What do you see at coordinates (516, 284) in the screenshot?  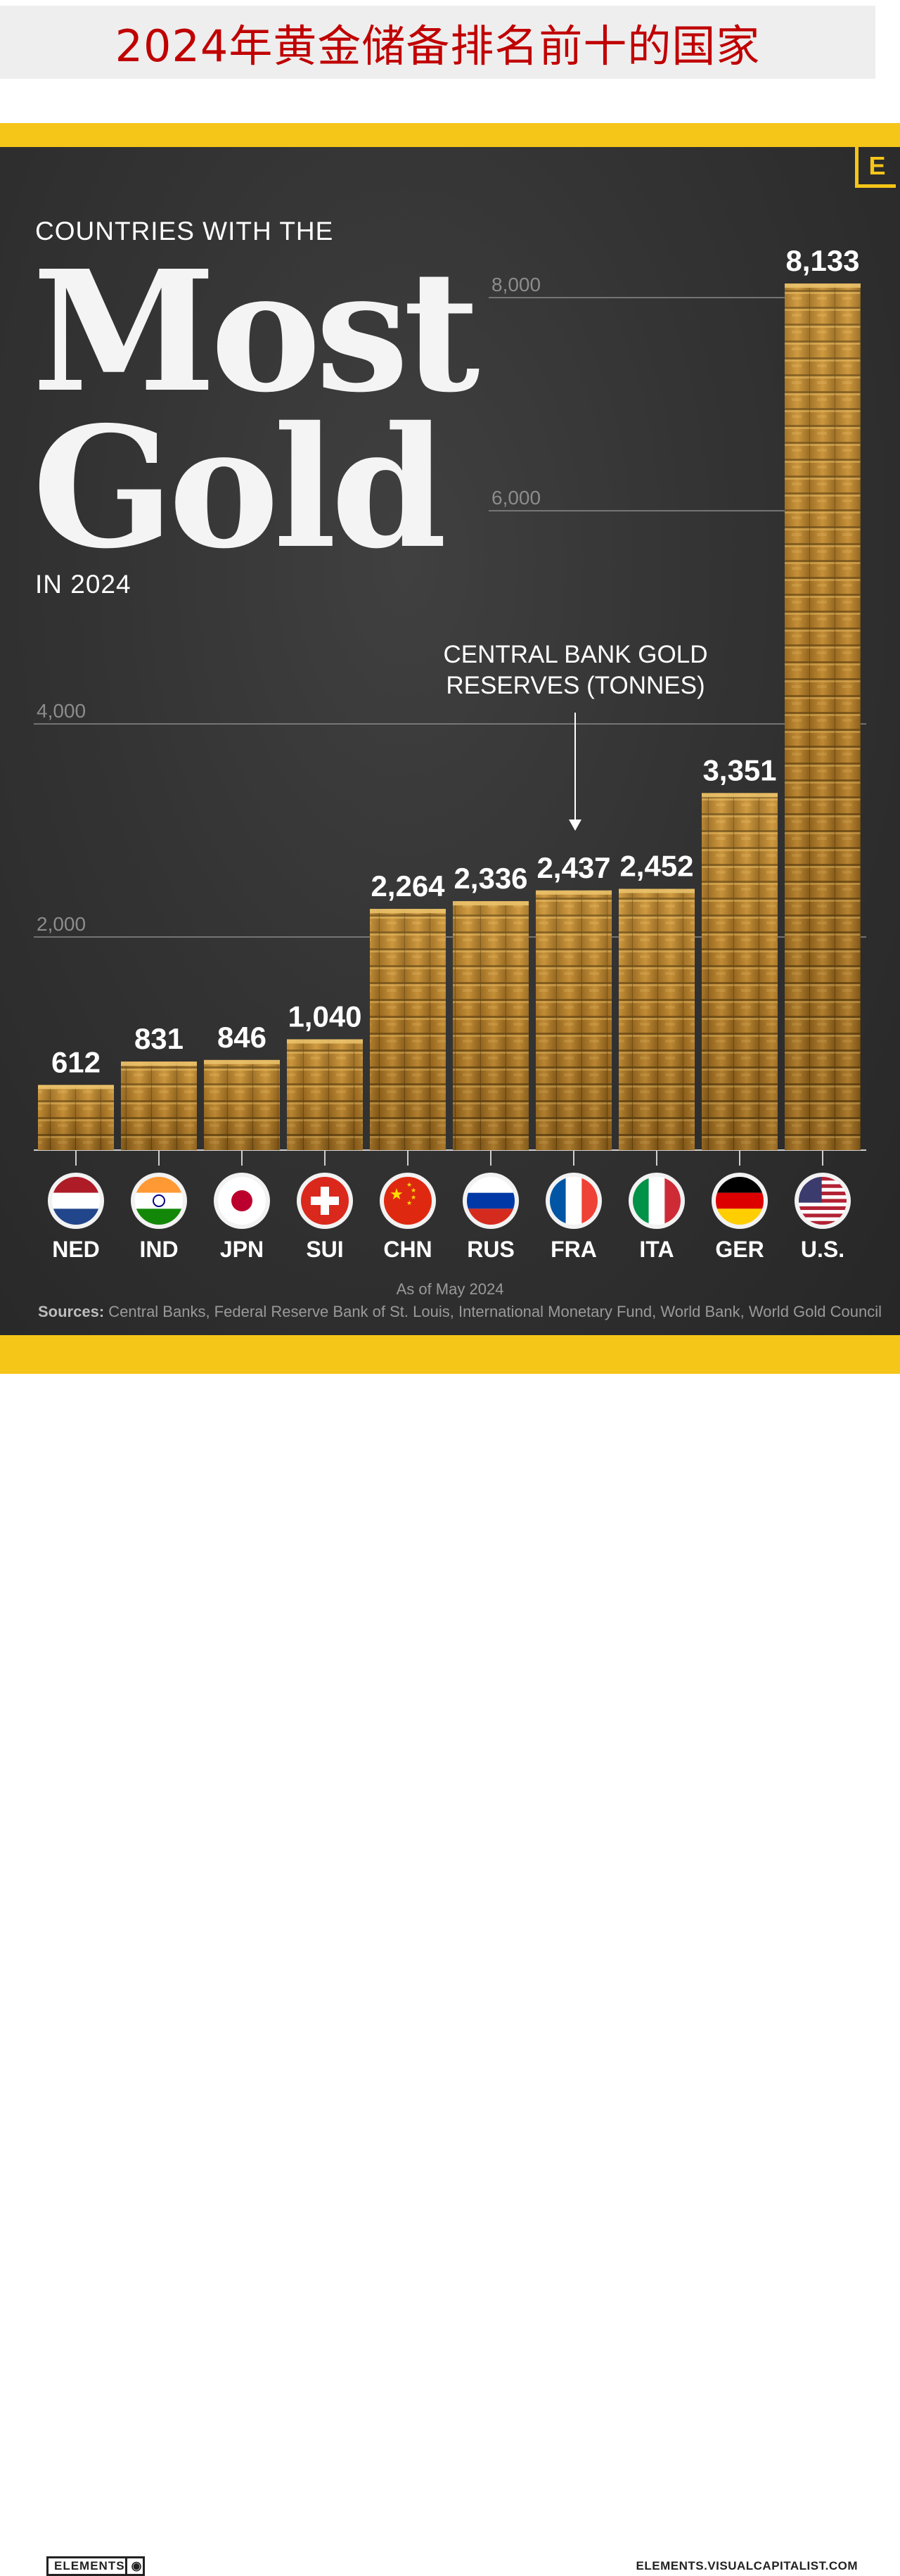 I see `y-tick-label: 8,000` at bounding box center [516, 284].